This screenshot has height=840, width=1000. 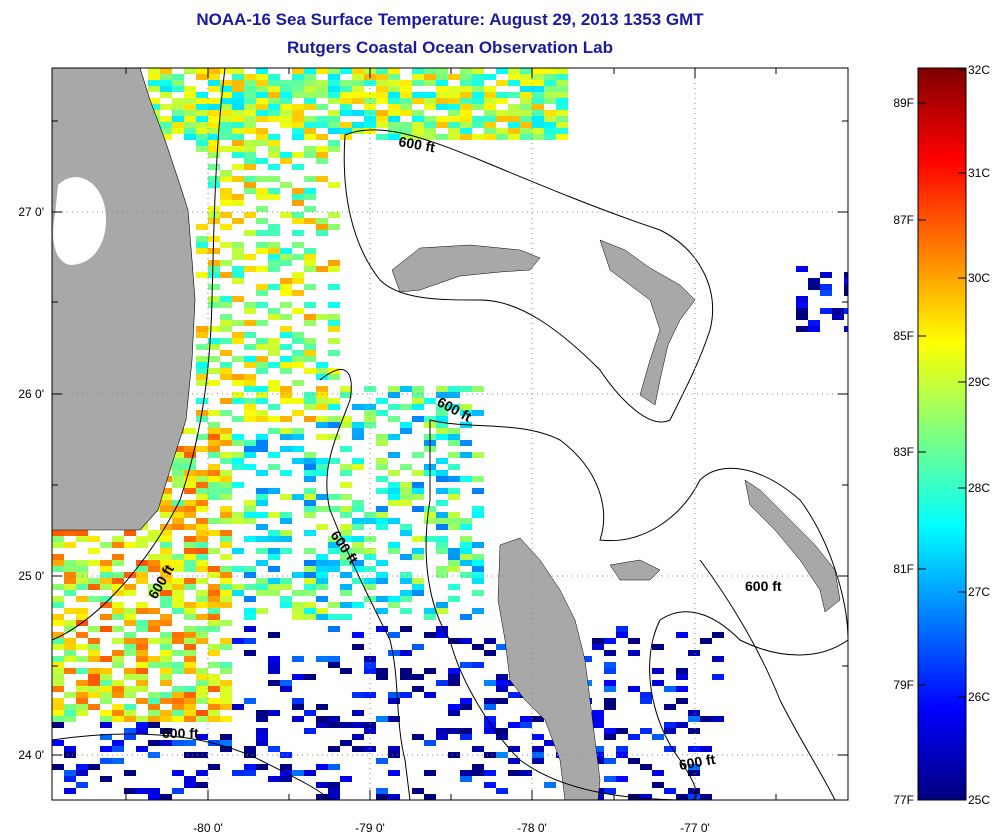 I want to click on lon-label: -80 0', so click(x=208, y=828).